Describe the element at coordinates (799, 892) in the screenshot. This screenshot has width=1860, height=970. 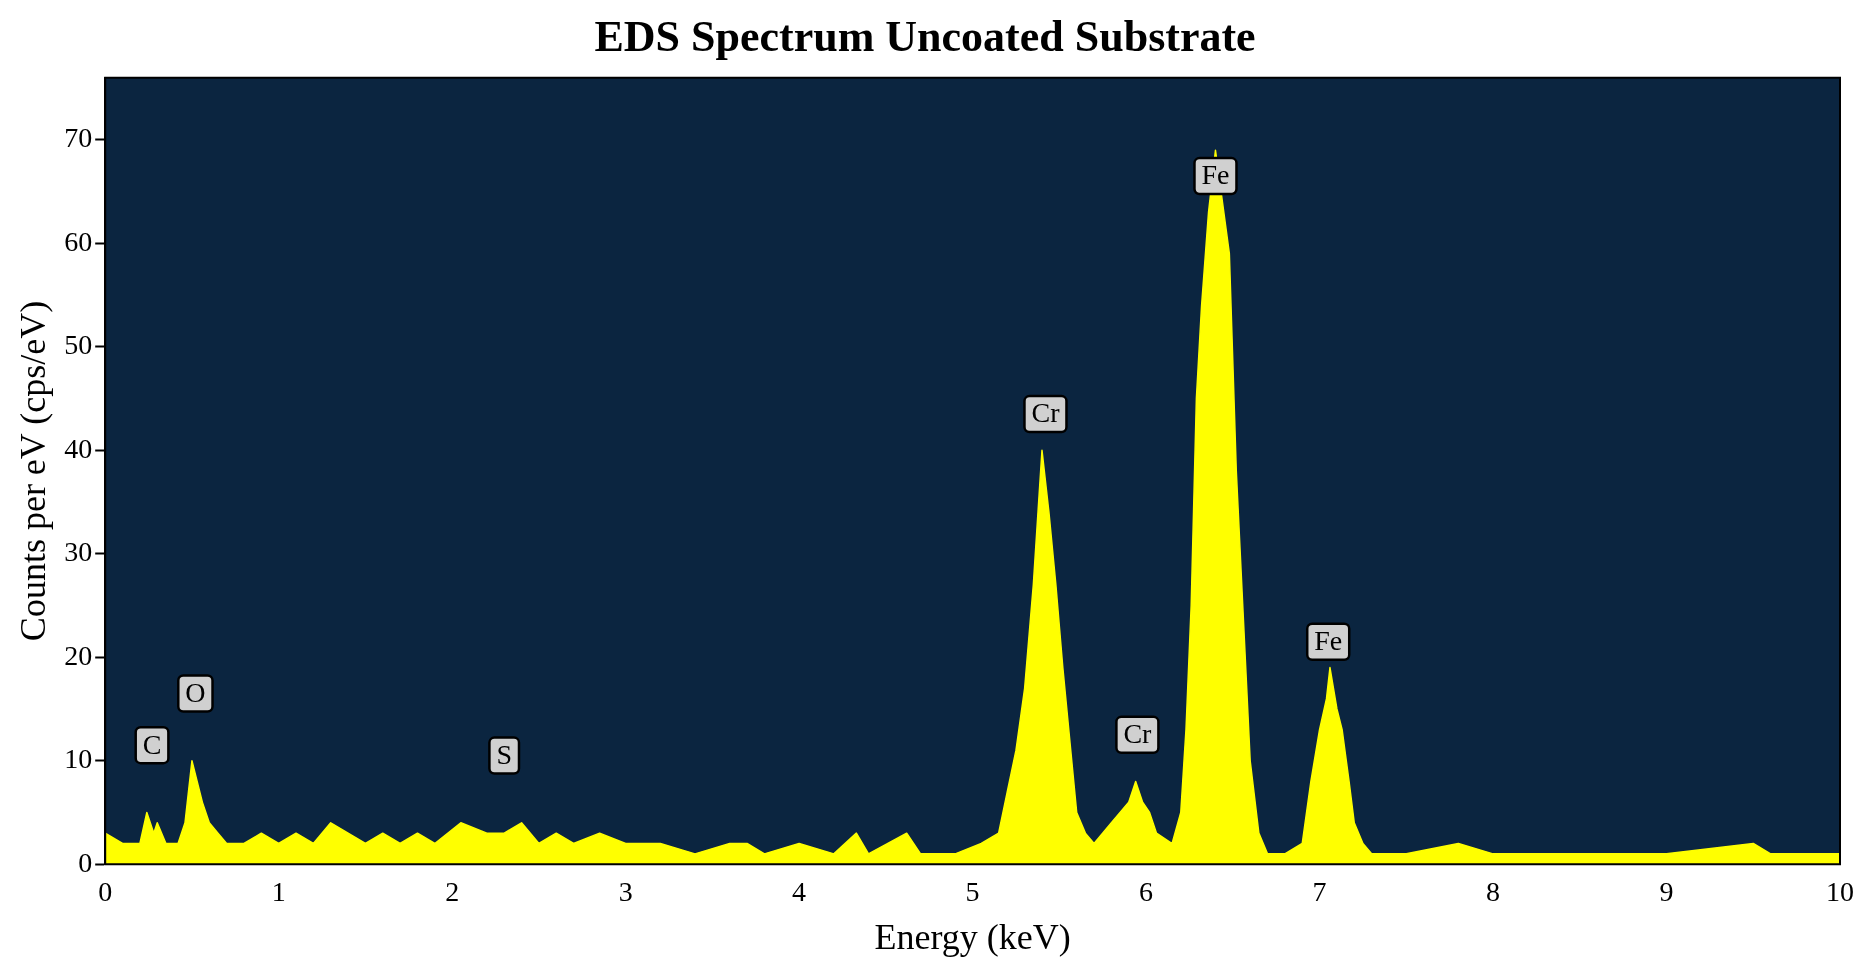
I see `x-tick-label: 4` at that location.